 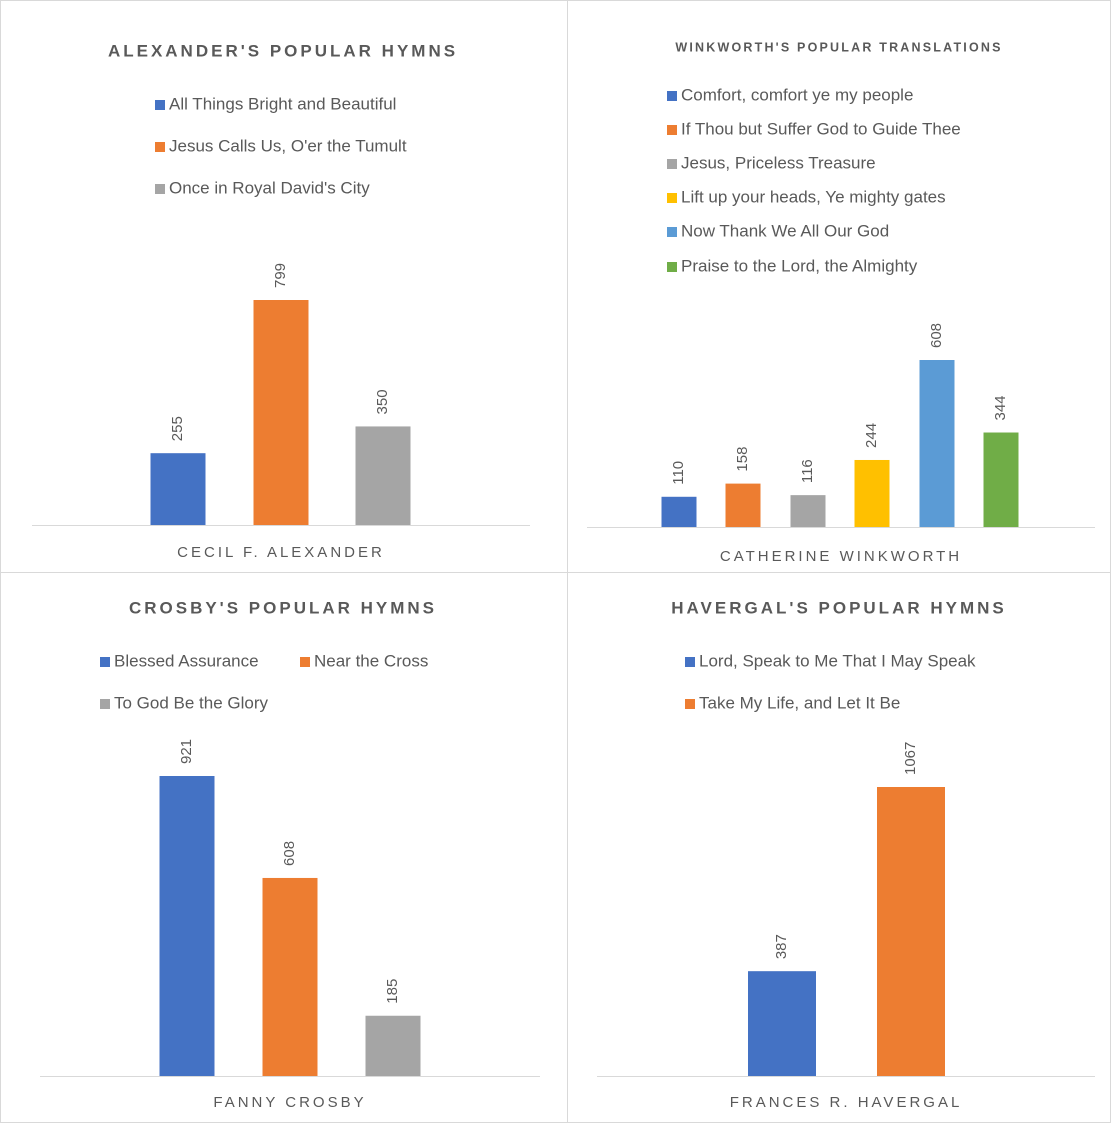 What do you see at coordinates (1000, 407) in the screenshot?
I see `data-label: 344` at bounding box center [1000, 407].